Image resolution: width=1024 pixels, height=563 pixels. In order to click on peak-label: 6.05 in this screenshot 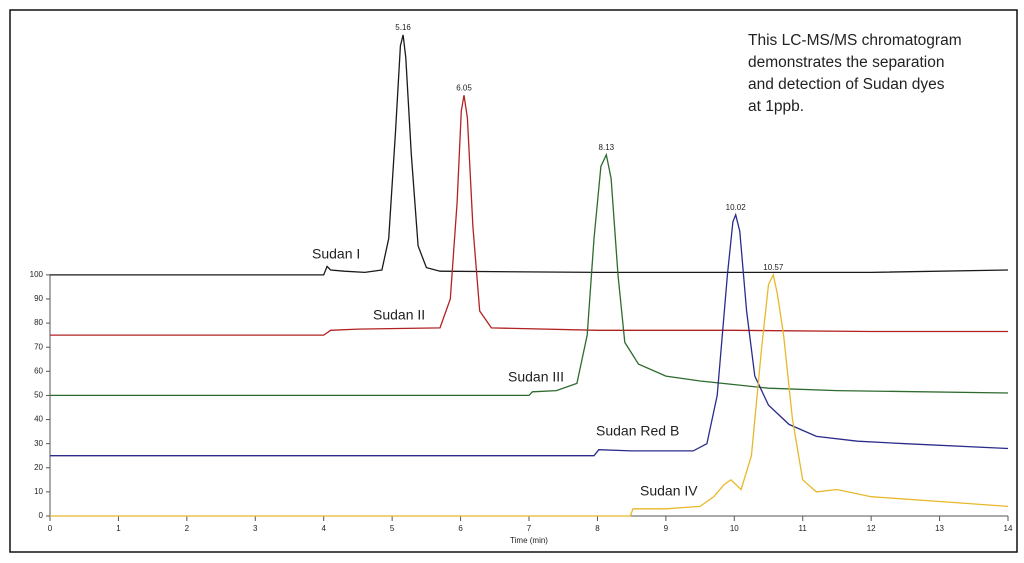, I will do `click(464, 87)`.